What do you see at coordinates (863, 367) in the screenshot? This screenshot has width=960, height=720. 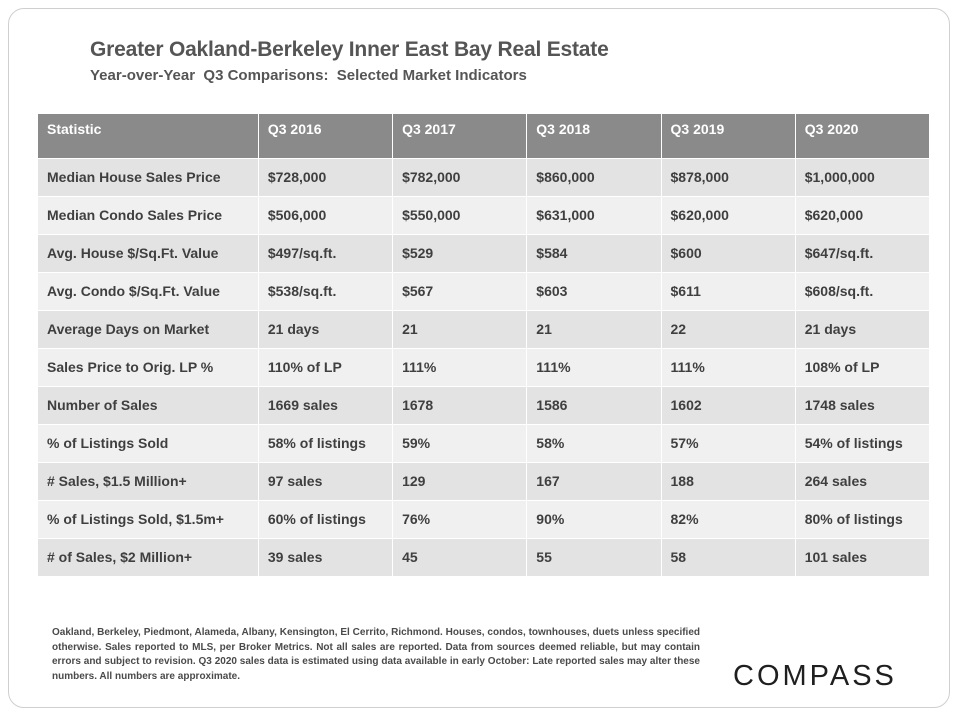 I see `table-cell: 108% of LP` at bounding box center [863, 367].